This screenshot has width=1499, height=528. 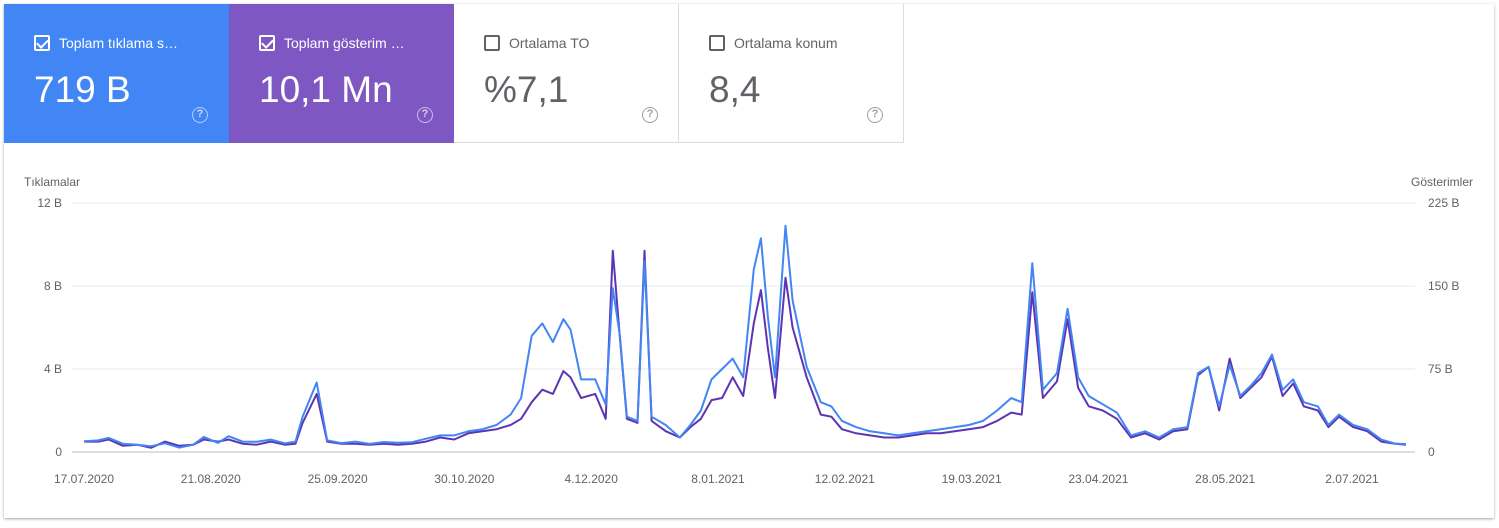 I want to click on x-tick-label: 2.07.2021, so click(x=1352, y=479).